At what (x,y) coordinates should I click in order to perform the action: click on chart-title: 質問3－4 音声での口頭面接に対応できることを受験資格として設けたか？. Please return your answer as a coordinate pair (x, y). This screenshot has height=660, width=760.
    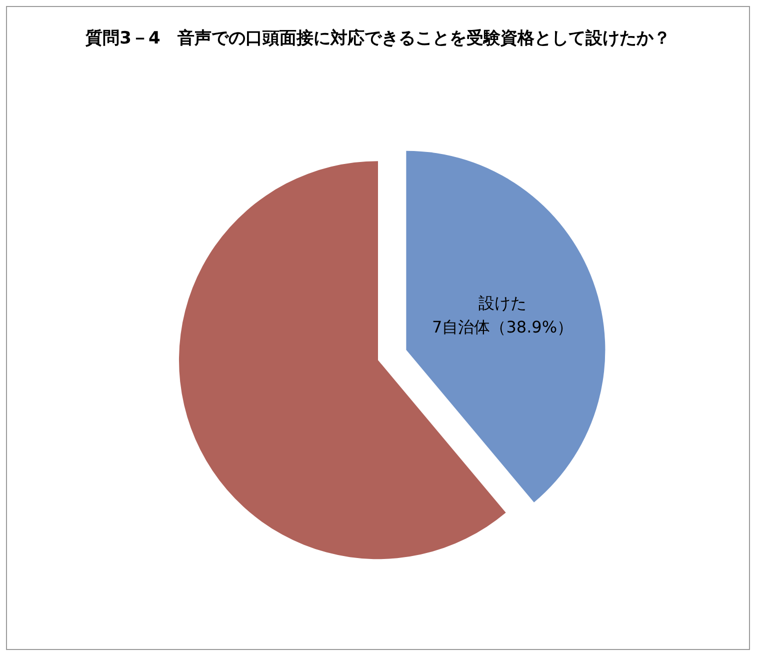
    Looking at the image, I should click on (377, 38).